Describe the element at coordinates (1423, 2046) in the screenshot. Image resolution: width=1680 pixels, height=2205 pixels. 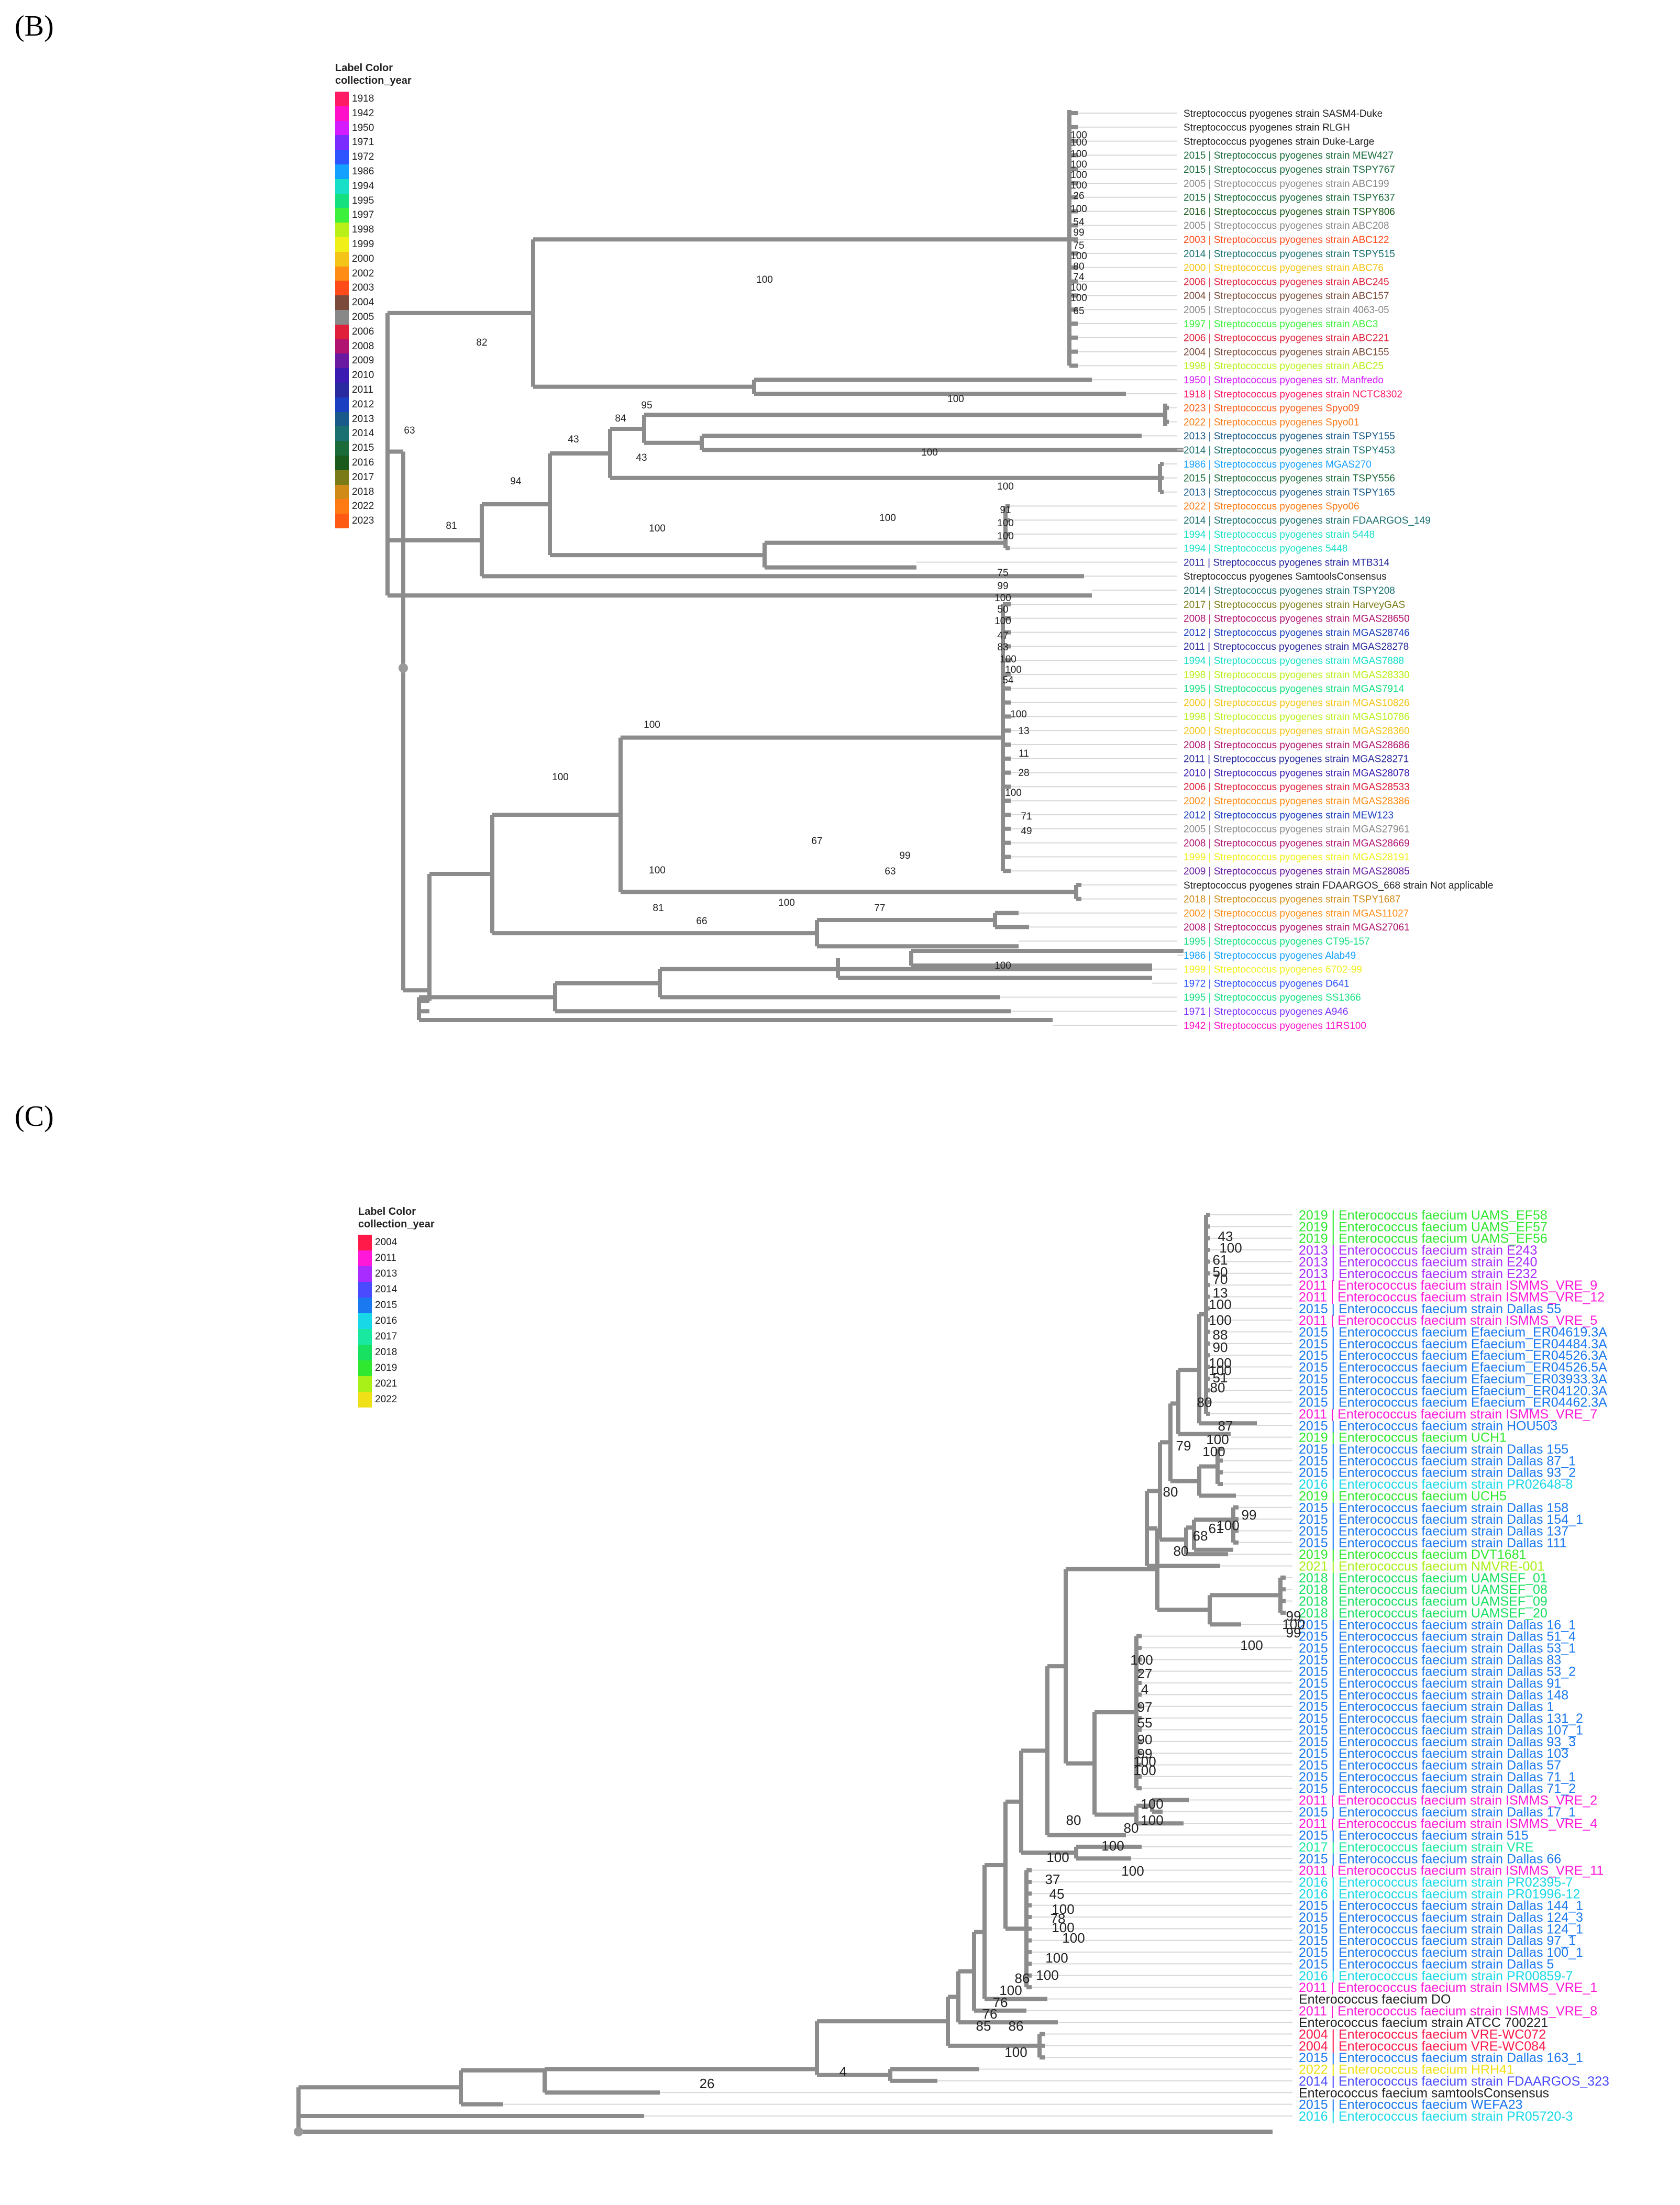
I see `tip-label: 2004 | Enterococcus faecium VRE-WC084` at that location.